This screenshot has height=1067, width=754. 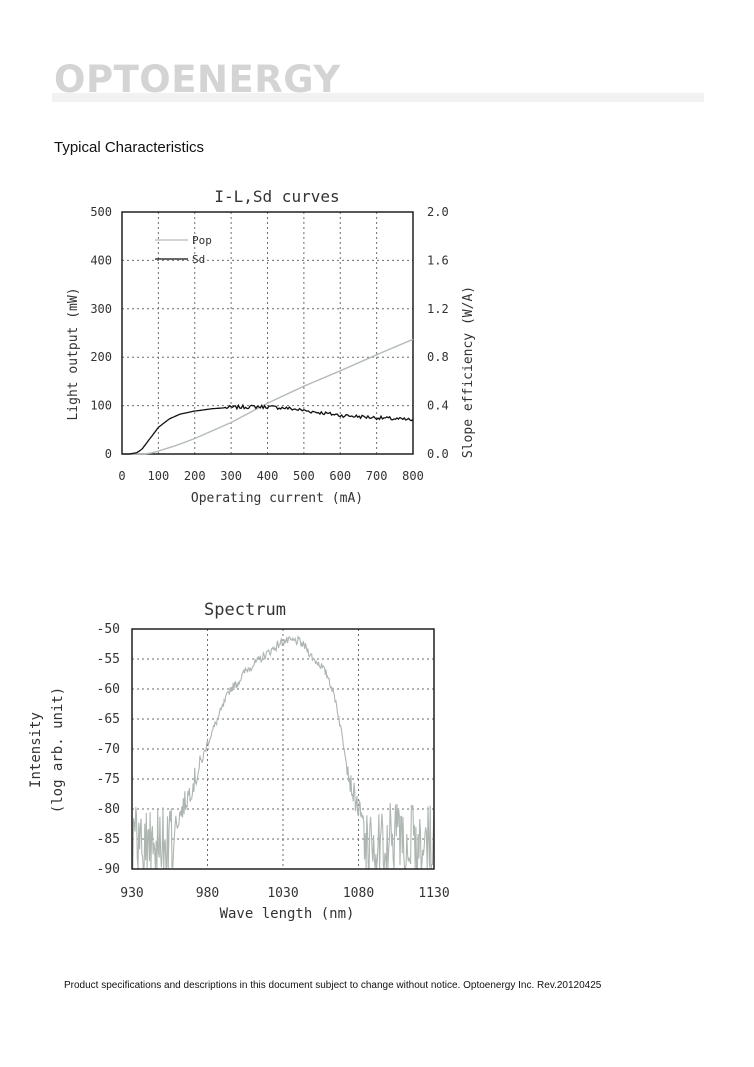 I want to click on x-tick-label: 100, so click(x=159, y=476).